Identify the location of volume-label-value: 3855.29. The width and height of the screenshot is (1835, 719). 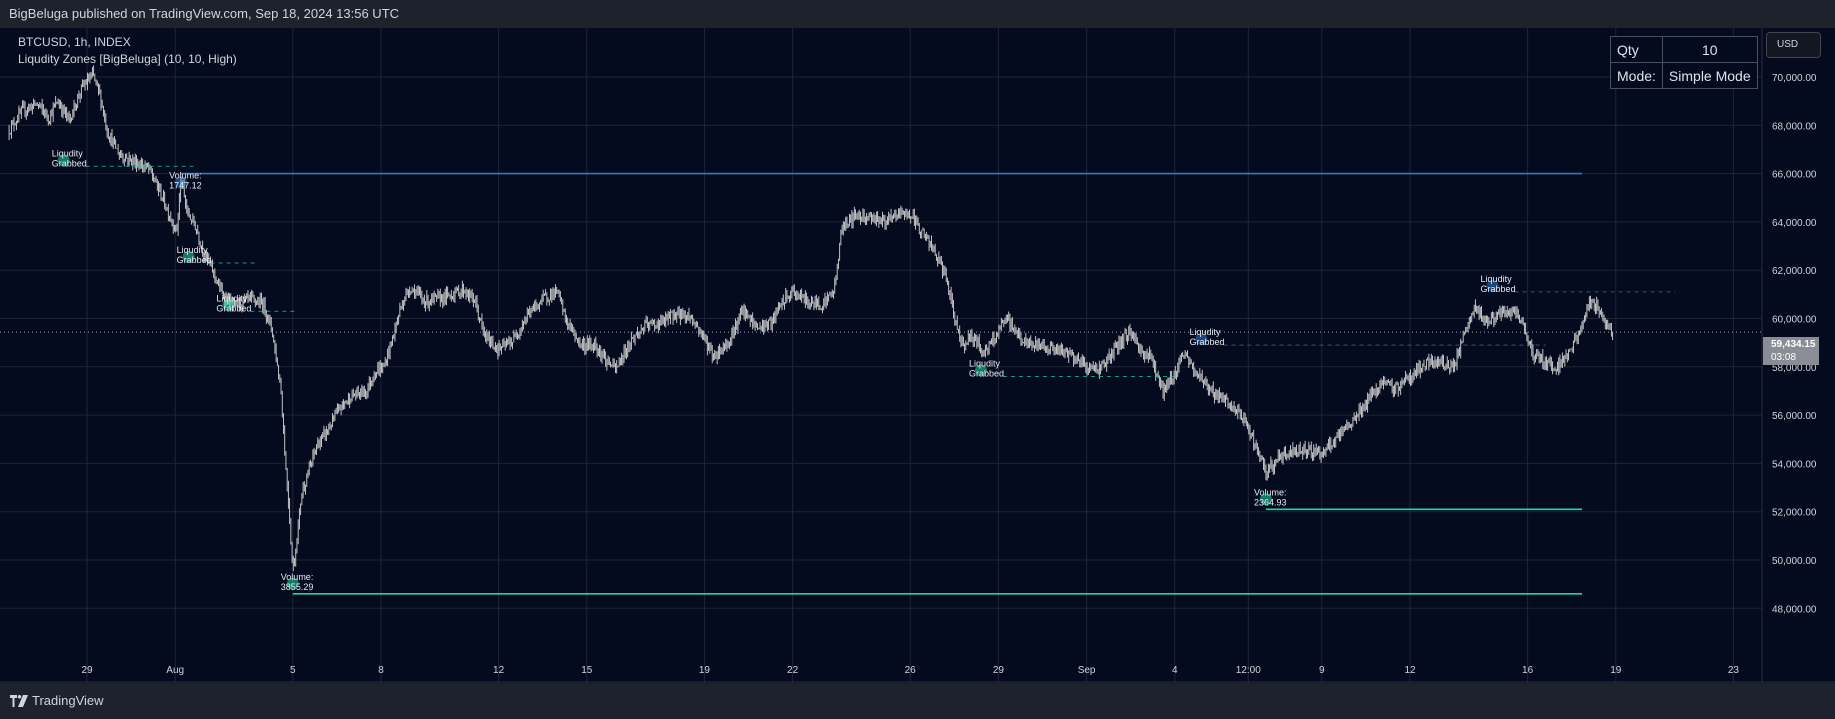
(297, 587).